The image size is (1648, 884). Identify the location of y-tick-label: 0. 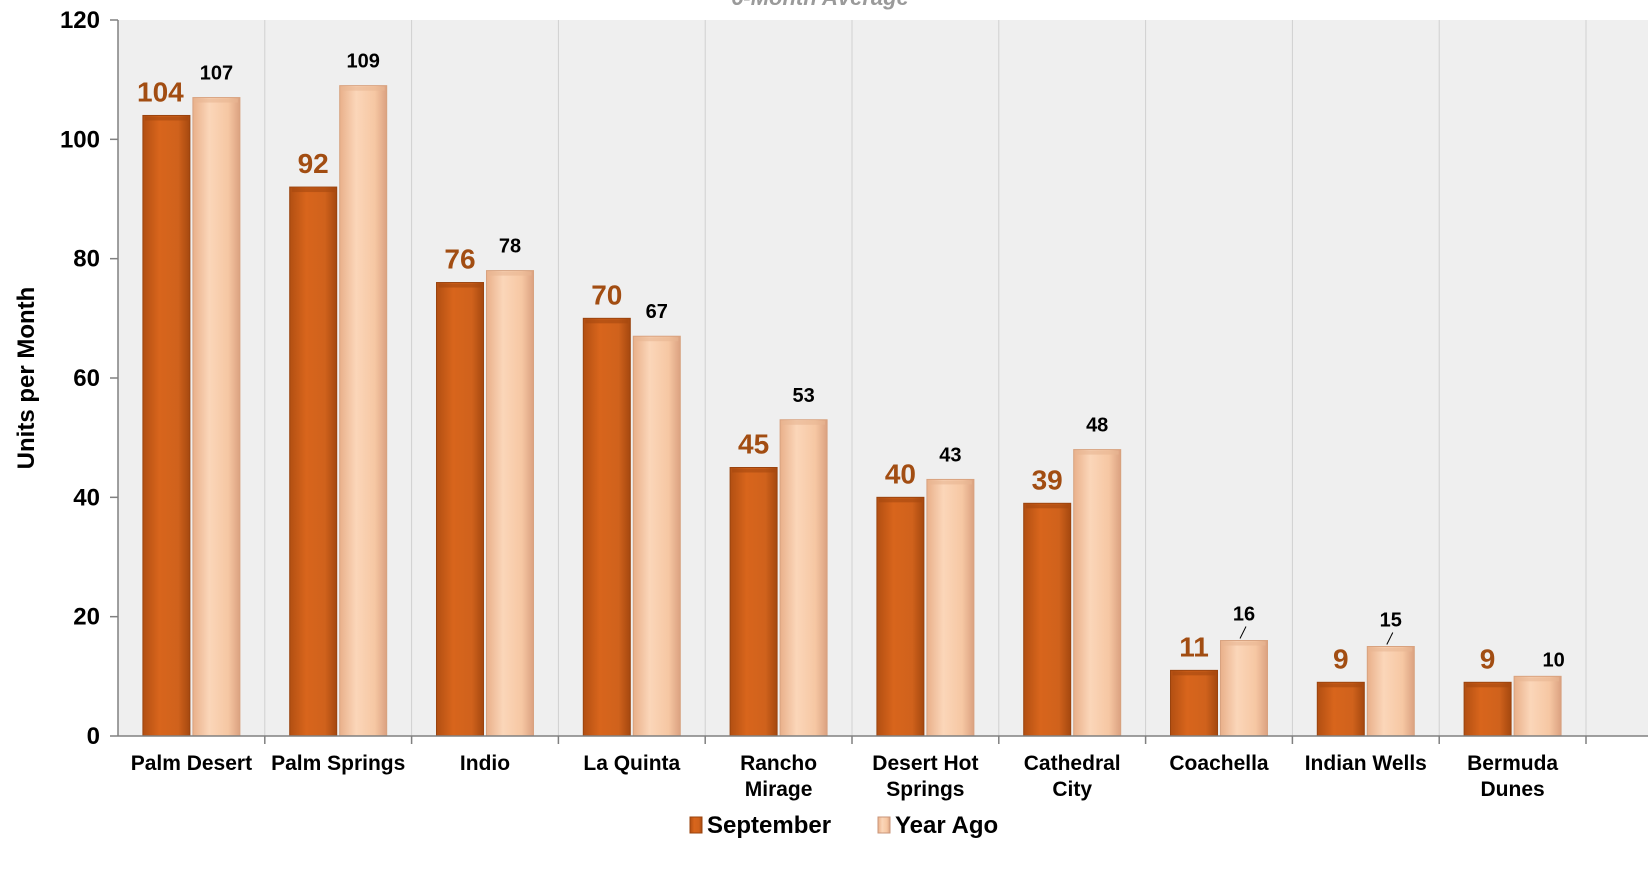
(93, 736).